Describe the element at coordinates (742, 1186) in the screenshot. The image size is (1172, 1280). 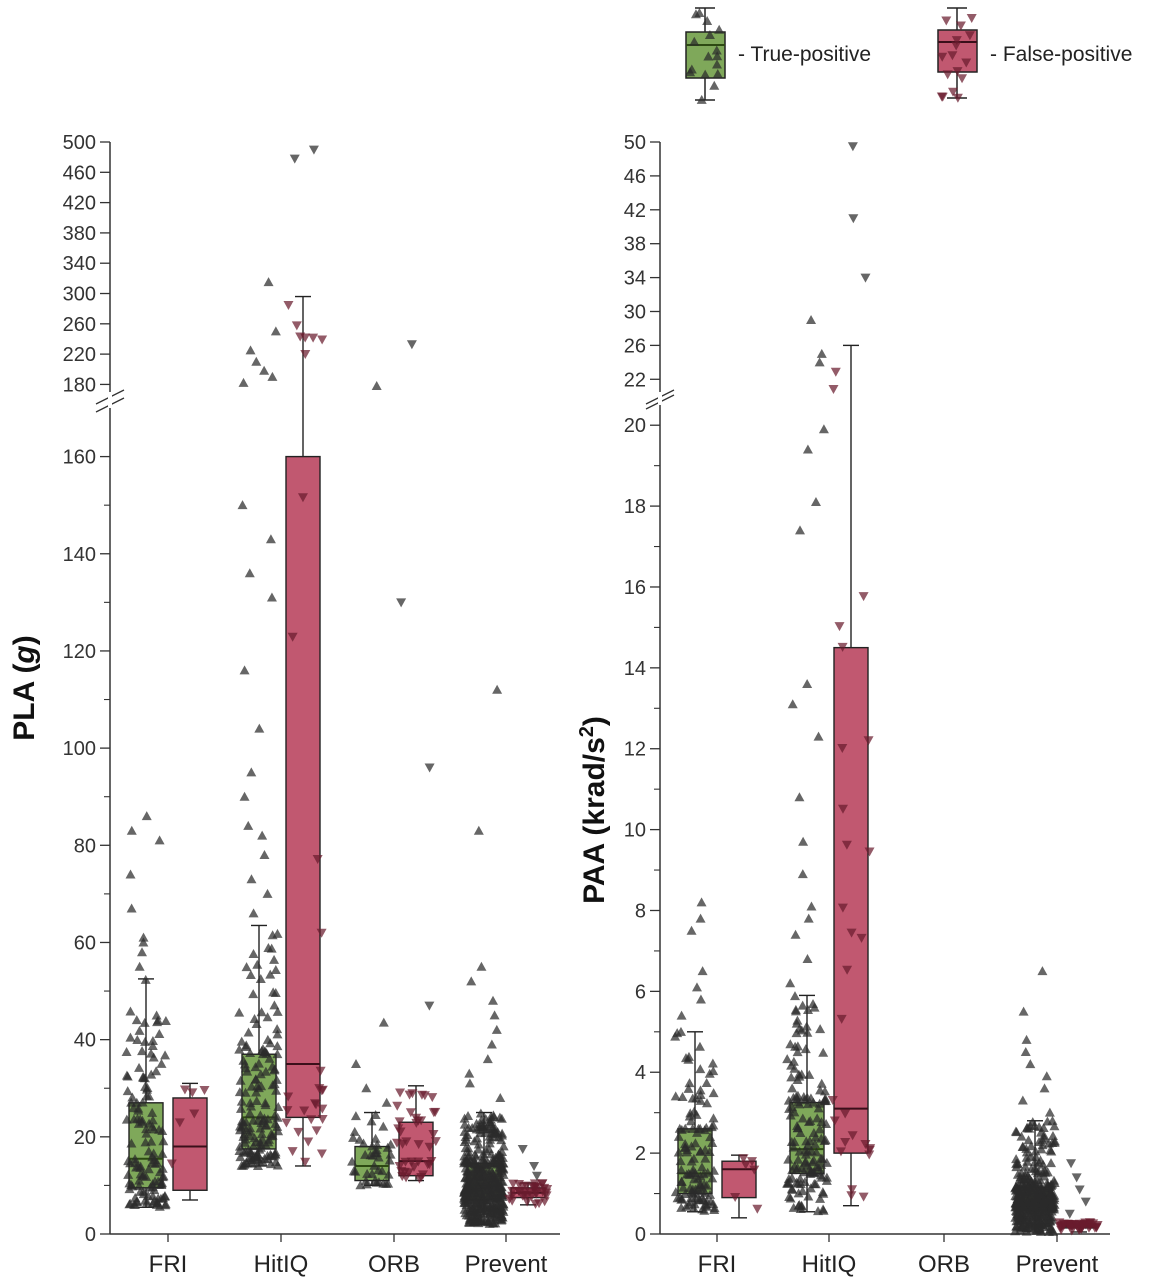
I see `false-positive-box-fri` at that location.